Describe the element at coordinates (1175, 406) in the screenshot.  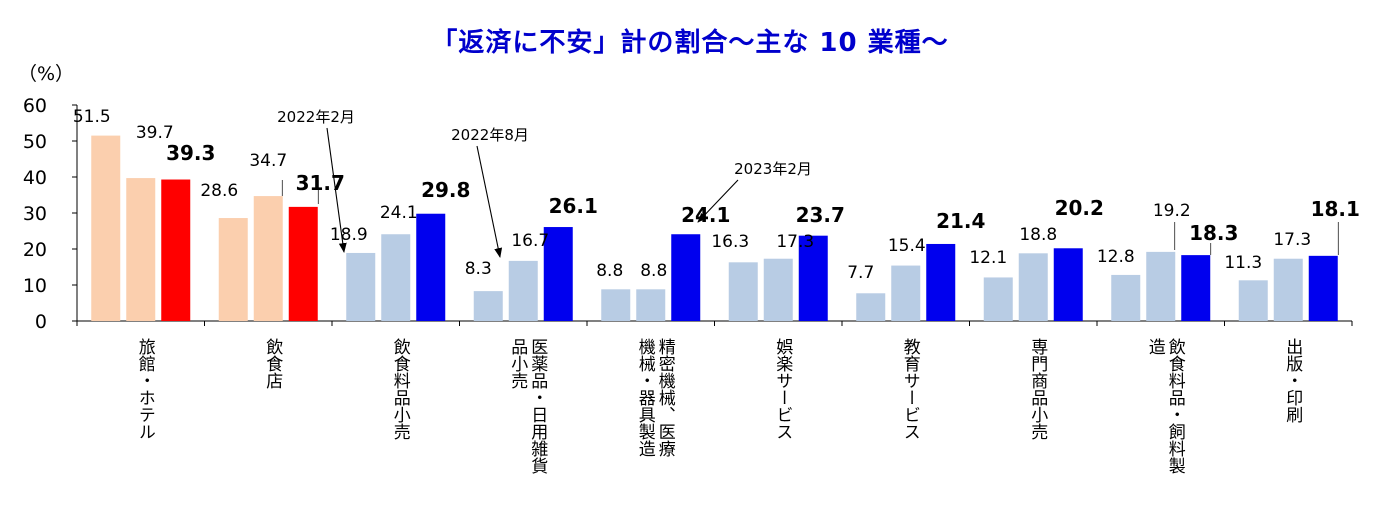
I see `category-label: 飲食料品・飼料製` at that location.